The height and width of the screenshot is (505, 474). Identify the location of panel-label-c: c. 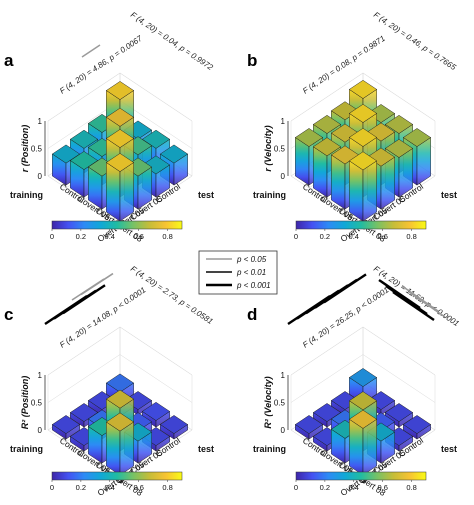
(8, 314).